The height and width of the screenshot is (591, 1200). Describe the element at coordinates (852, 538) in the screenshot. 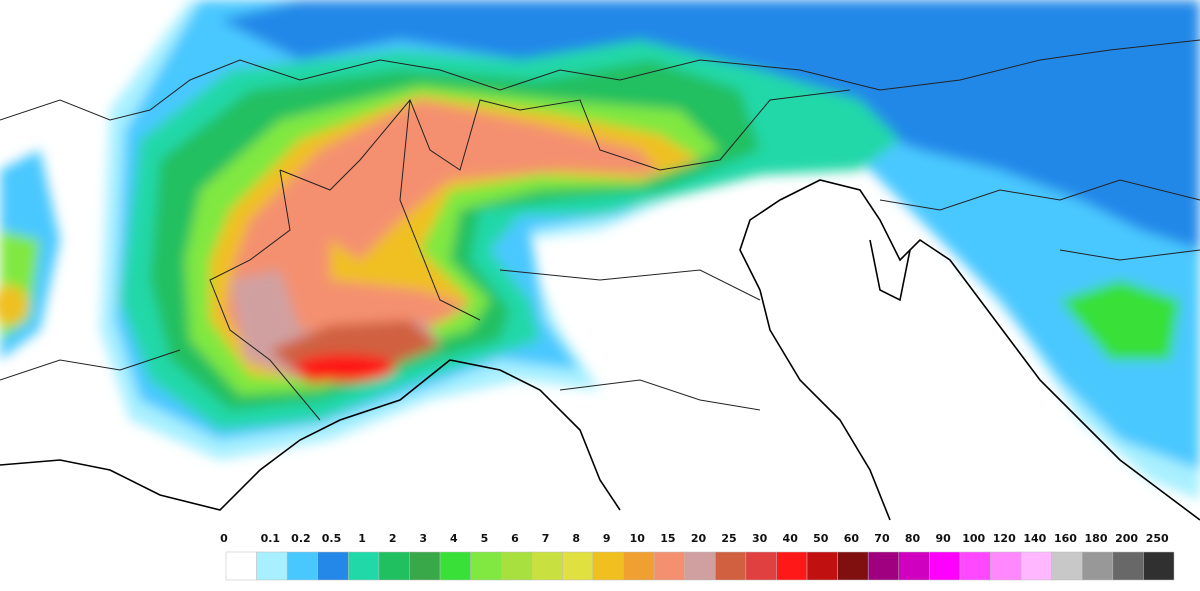

I see `legend-label: 60` at that location.